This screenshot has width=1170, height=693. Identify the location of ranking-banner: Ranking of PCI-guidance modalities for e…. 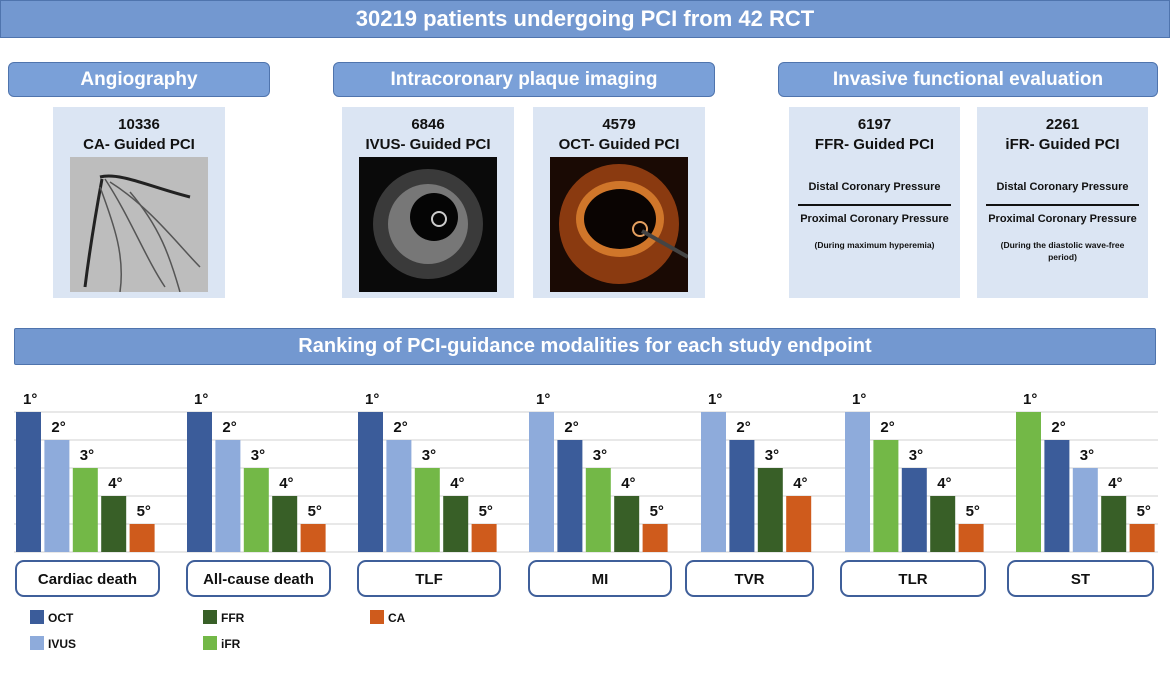
(585, 346).